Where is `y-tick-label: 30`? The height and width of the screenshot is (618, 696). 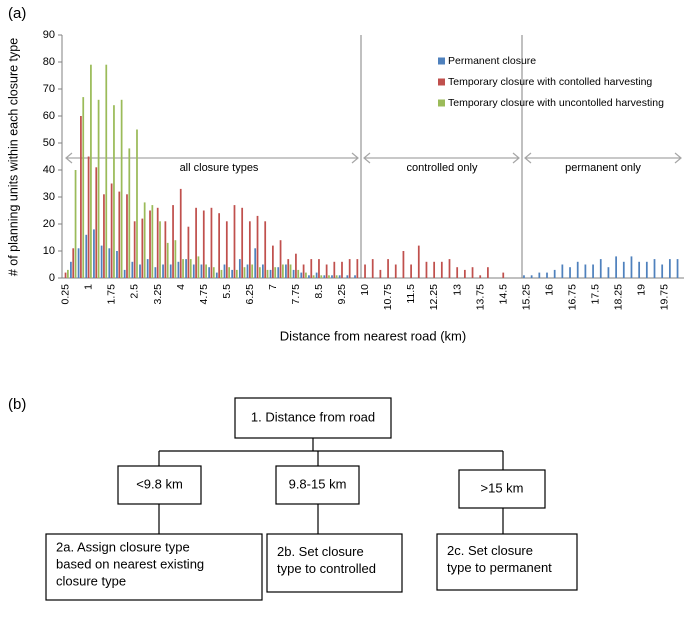 y-tick-label: 30 is located at coordinates (49, 197).